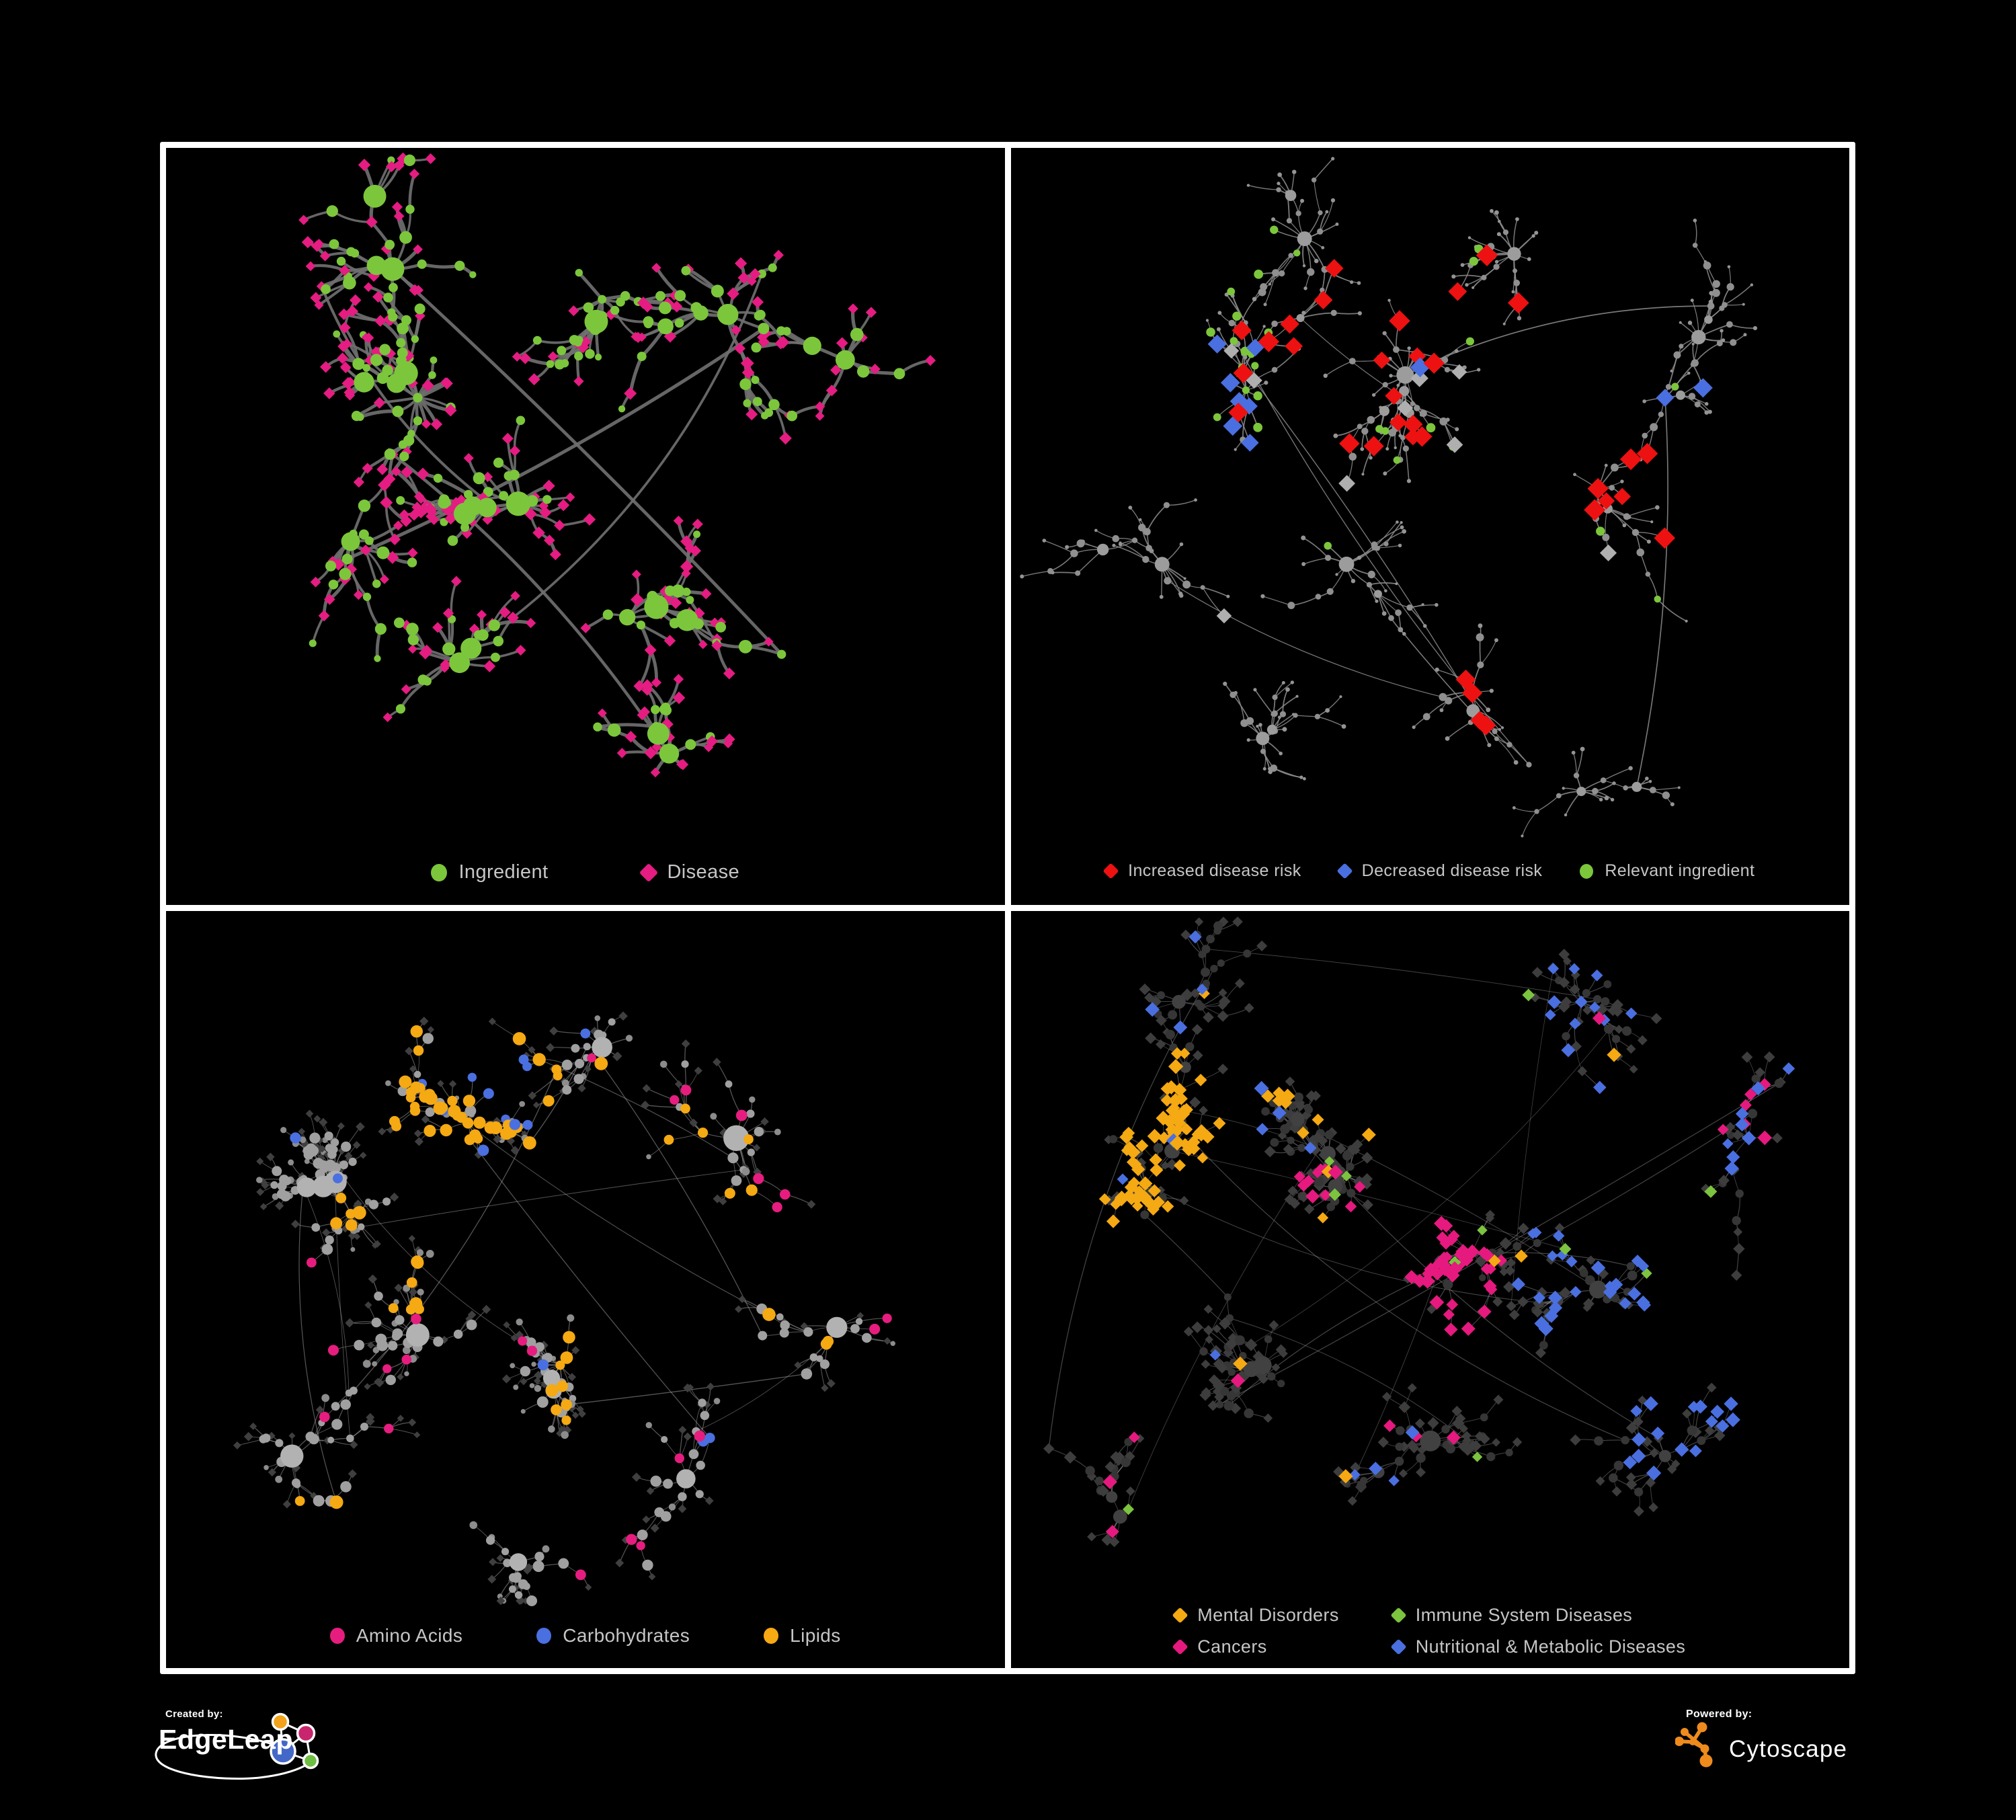 The width and height of the screenshot is (2016, 1820). I want to click on cytoscape-credit: Powered by: Cytoscape, so click(1816, 1758).